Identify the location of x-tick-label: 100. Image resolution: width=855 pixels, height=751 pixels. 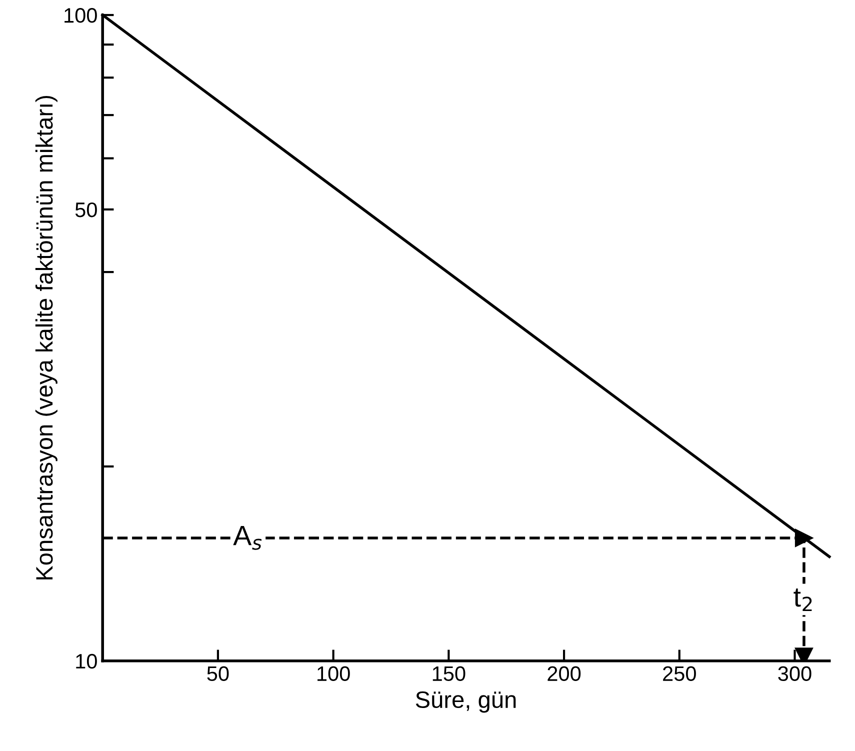
(334, 674).